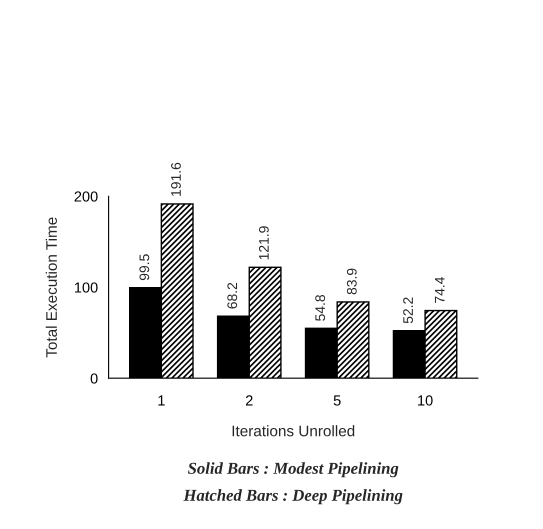 The image size is (543, 529). Describe the element at coordinates (293, 430) in the screenshot. I see `x-axis-title: Iterations Unrolled` at that location.